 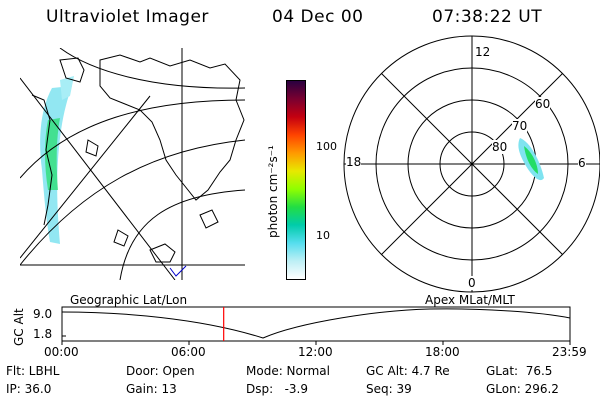 What do you see at coordinates (42, 160) in the screenshot?
I see `coastline-west` at bounding box center [42, 160].